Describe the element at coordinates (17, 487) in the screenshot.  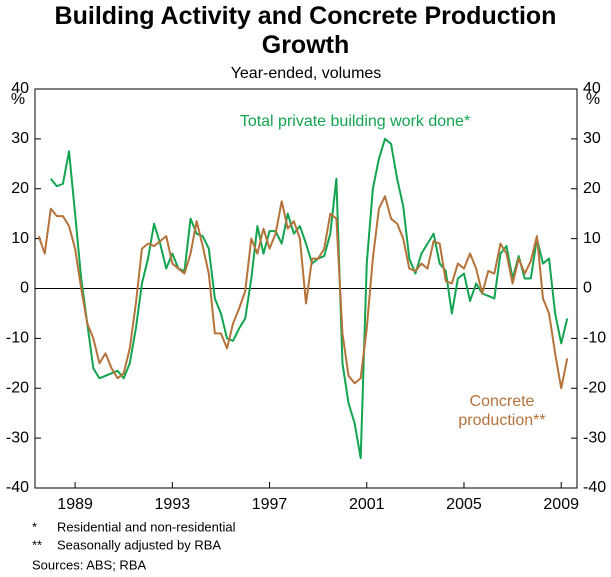
I see `y-tick-label: -40` at that location.